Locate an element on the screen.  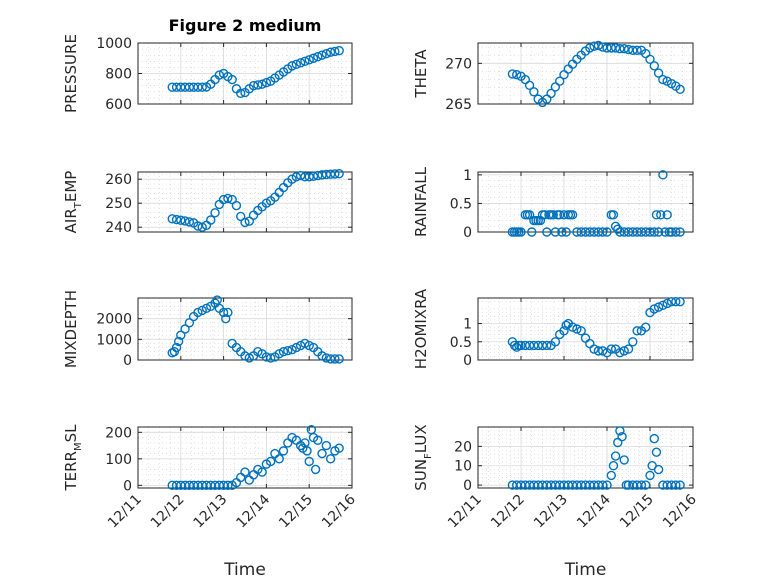
y-tick-label: 1000 is located at coordinates (114, 44).